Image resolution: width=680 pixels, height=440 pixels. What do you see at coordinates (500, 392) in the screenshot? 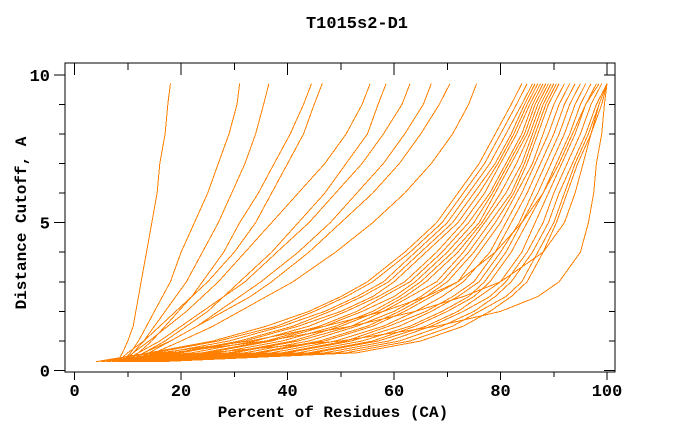
I see `x-tick-label: 80` at bounding box center [500, 392].